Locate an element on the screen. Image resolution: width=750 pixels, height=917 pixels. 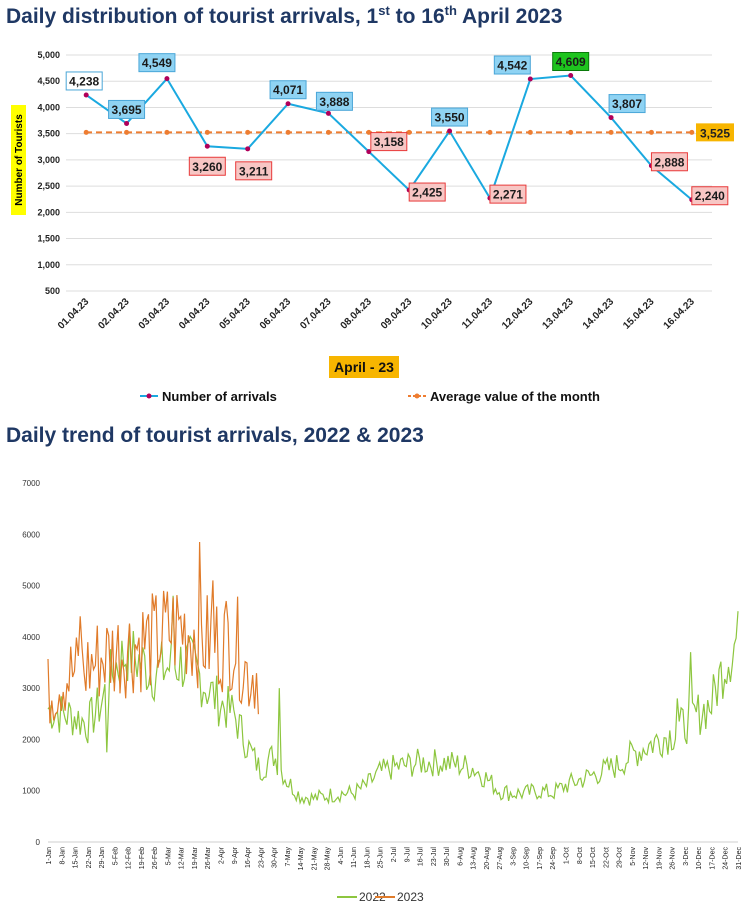
data-label: 3,260 is located at coordinates (207, 167).